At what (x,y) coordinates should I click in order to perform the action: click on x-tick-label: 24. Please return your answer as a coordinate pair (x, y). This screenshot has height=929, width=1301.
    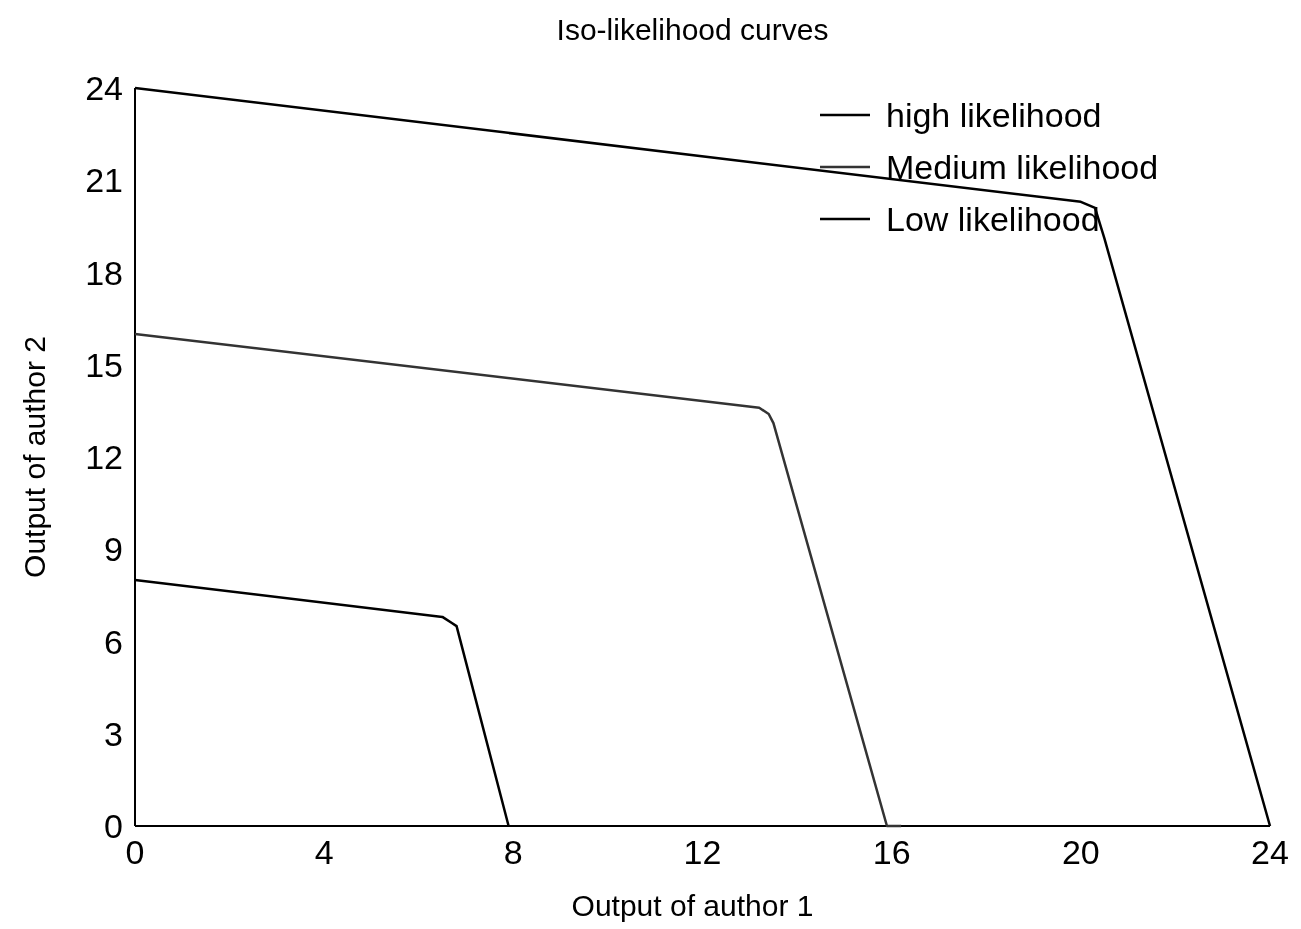
    Looking at the image, I should click on (1270, 852).